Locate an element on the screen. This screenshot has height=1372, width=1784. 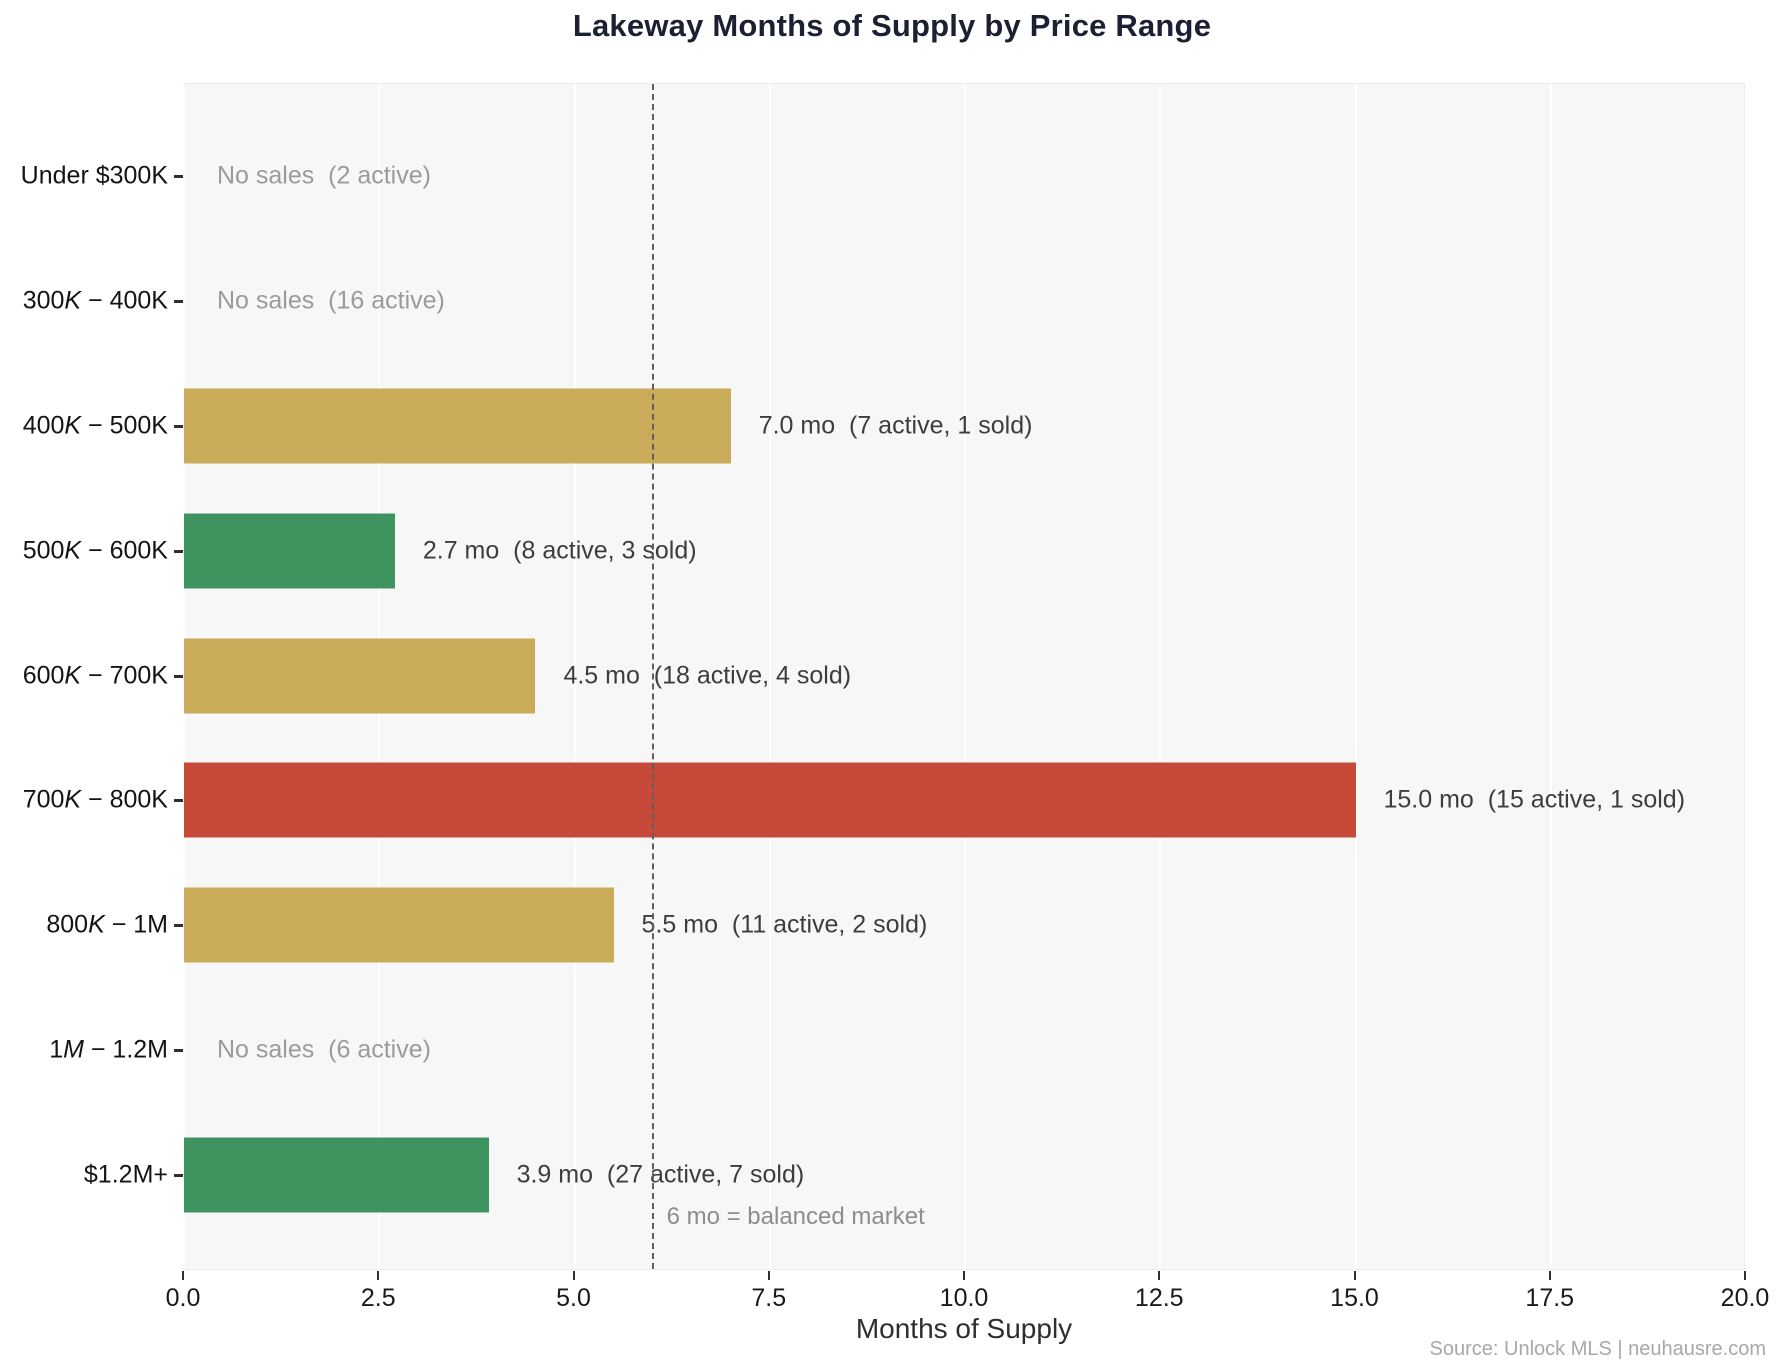
chart-row: 300K − 400K No sales (16 active) is located at coordinates (883, 301).